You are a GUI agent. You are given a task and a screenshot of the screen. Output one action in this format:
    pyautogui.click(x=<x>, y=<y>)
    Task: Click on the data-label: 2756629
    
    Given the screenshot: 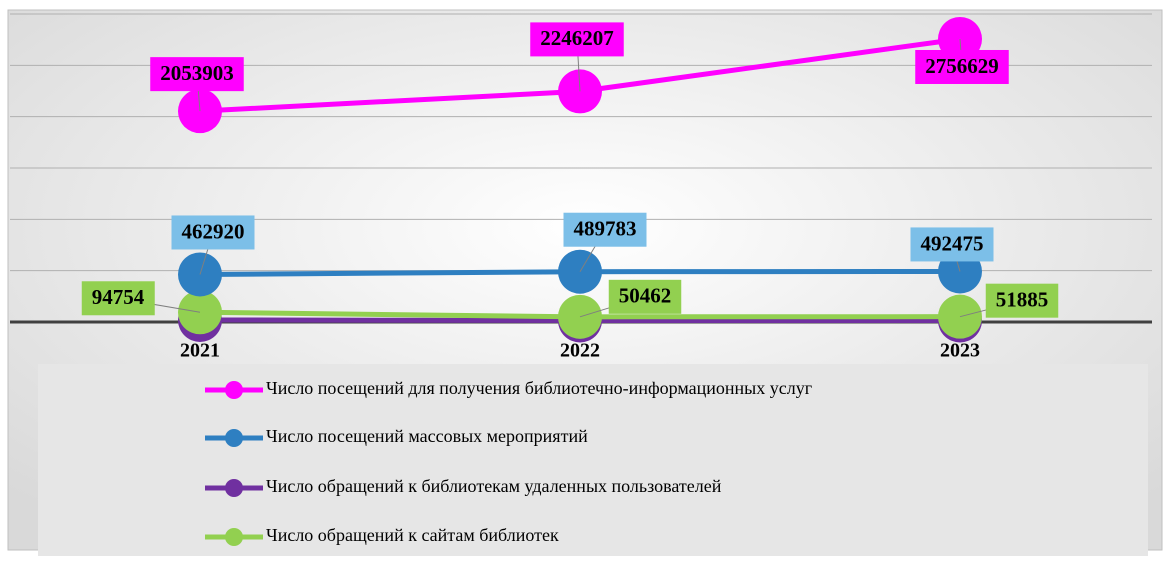 What is the action you would take?
    pyautogui.click(x=962, y=66)
    